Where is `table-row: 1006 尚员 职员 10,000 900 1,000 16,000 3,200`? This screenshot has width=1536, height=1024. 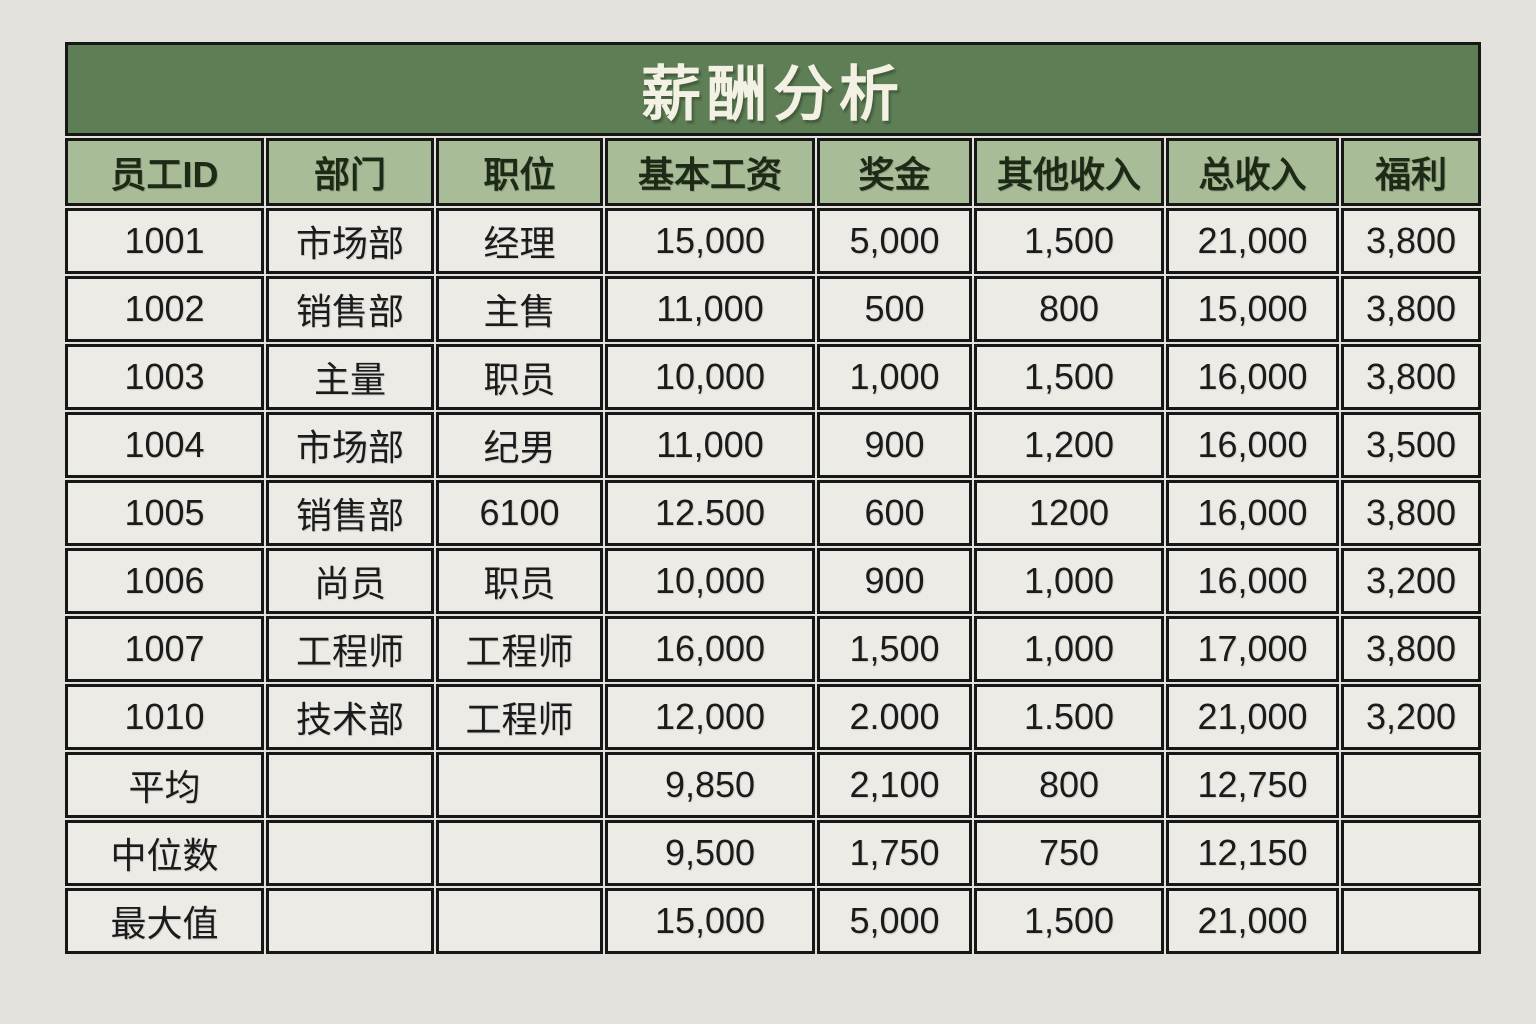
table-row: 1006 尚员 职员 10,000 900 1,000 16,000 3,200 is located at coordinates (773, 581).